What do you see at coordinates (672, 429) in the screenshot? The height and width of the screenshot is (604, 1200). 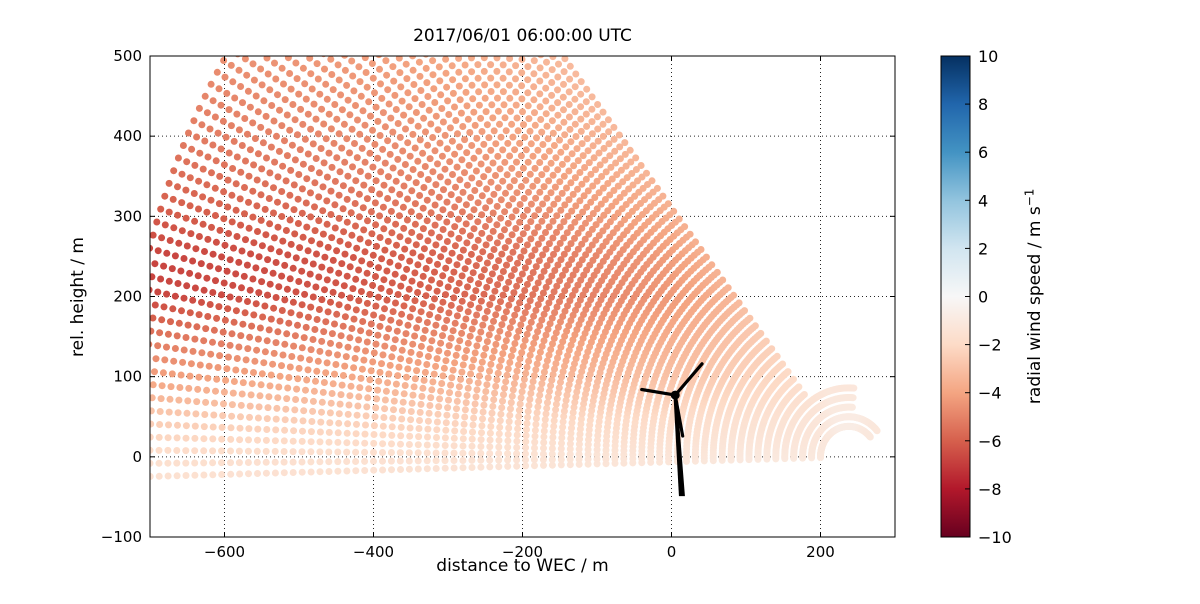 I see `wind-turbine` at bounding box center [672, 429].